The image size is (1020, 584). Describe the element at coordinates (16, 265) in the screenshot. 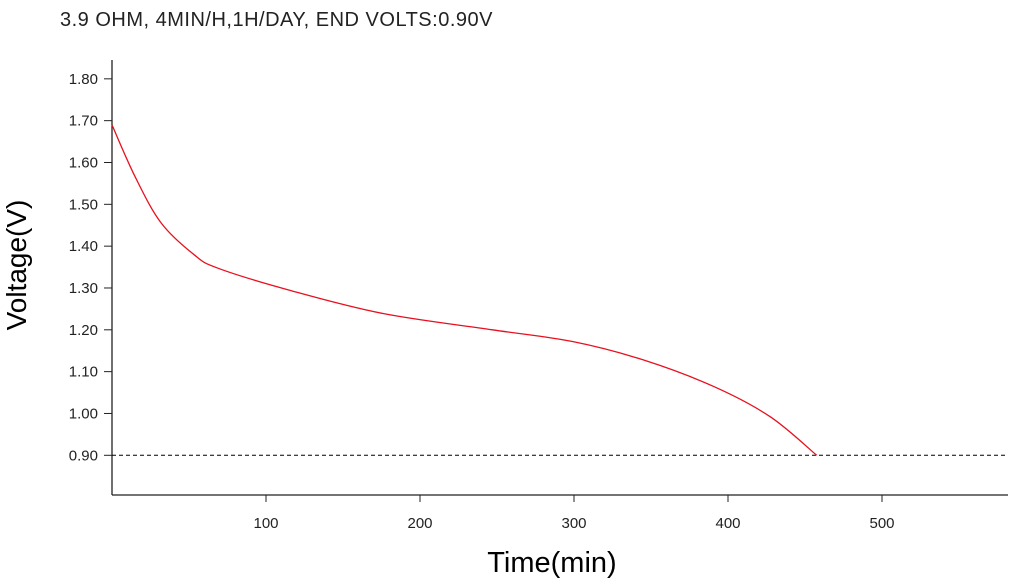

I see `y-axis-label: Voltage(V)` at that location.